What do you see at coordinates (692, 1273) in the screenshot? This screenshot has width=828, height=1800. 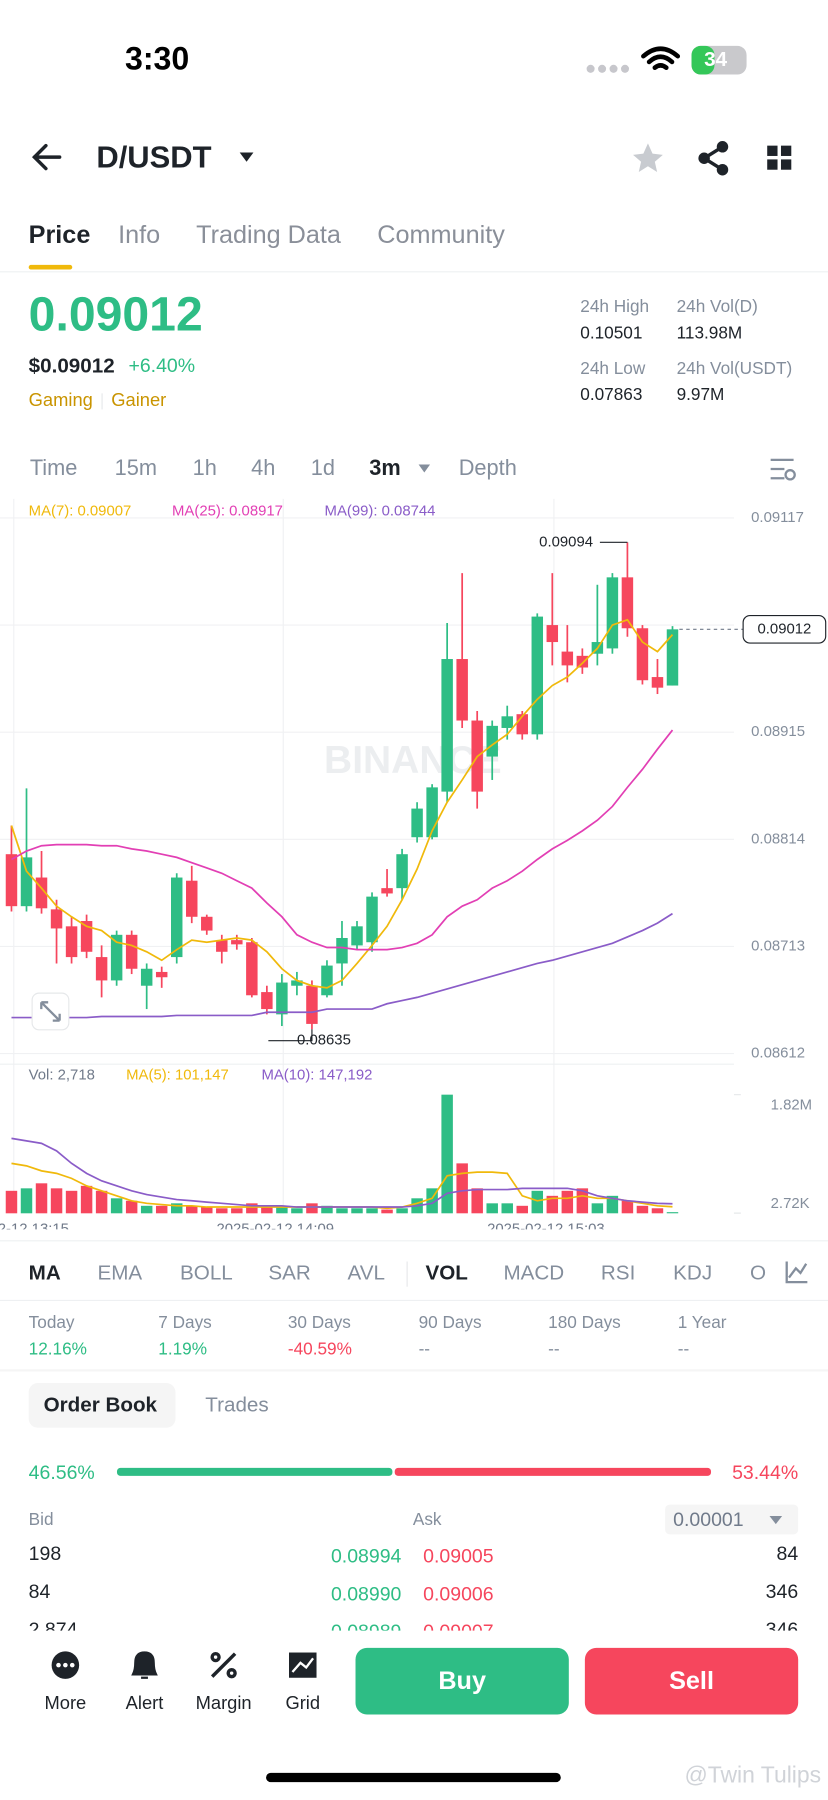 I see `indicator: KDJ` at bounding box center [692, 1273].